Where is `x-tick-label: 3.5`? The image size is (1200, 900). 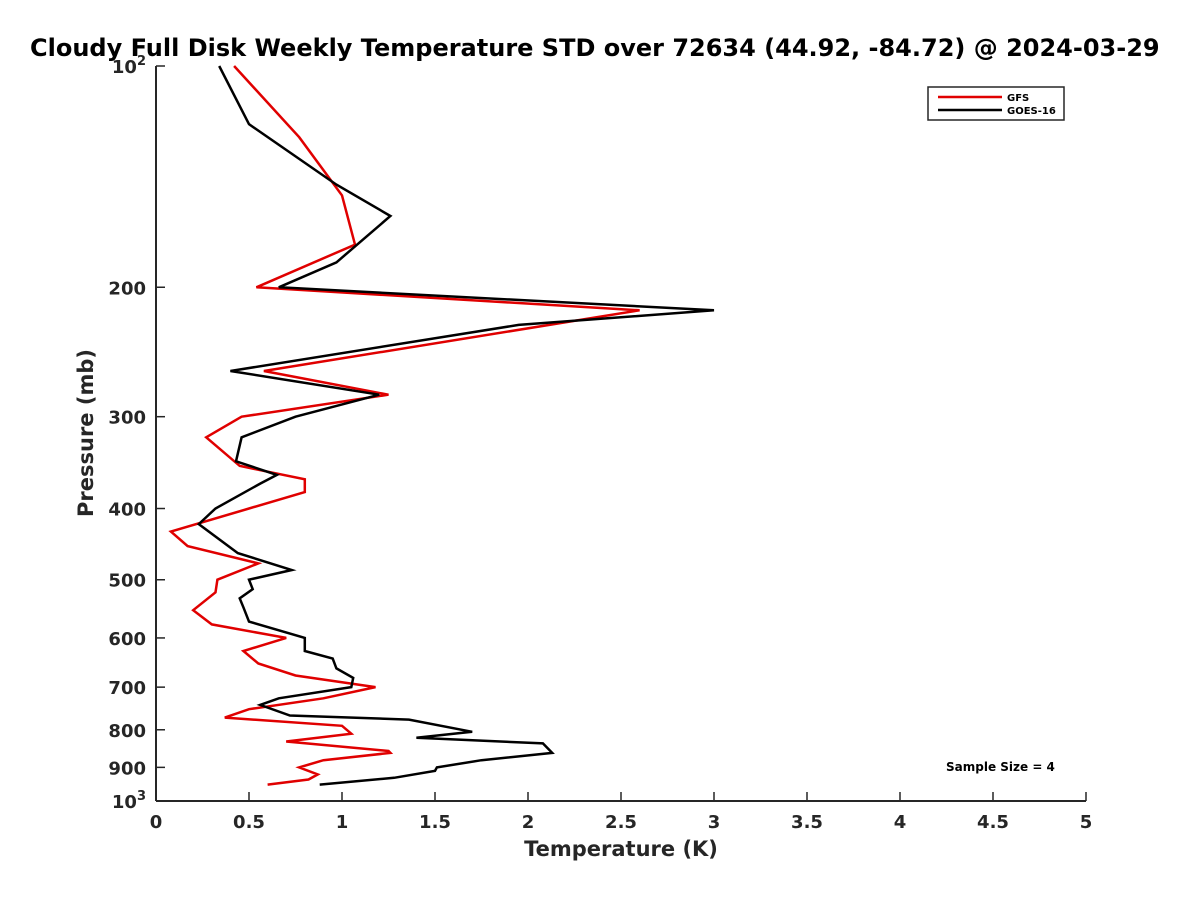
x-tick-label: 3.5 is located at coordinates (807, 822).